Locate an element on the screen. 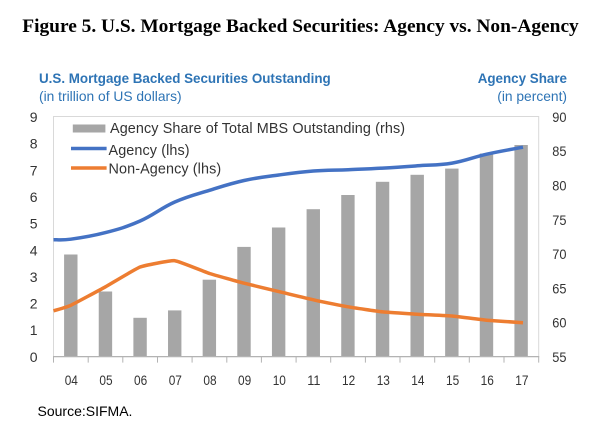 This screenshot has height=446, width=601. svg-text: 04 is located at coordinates (71, 380).